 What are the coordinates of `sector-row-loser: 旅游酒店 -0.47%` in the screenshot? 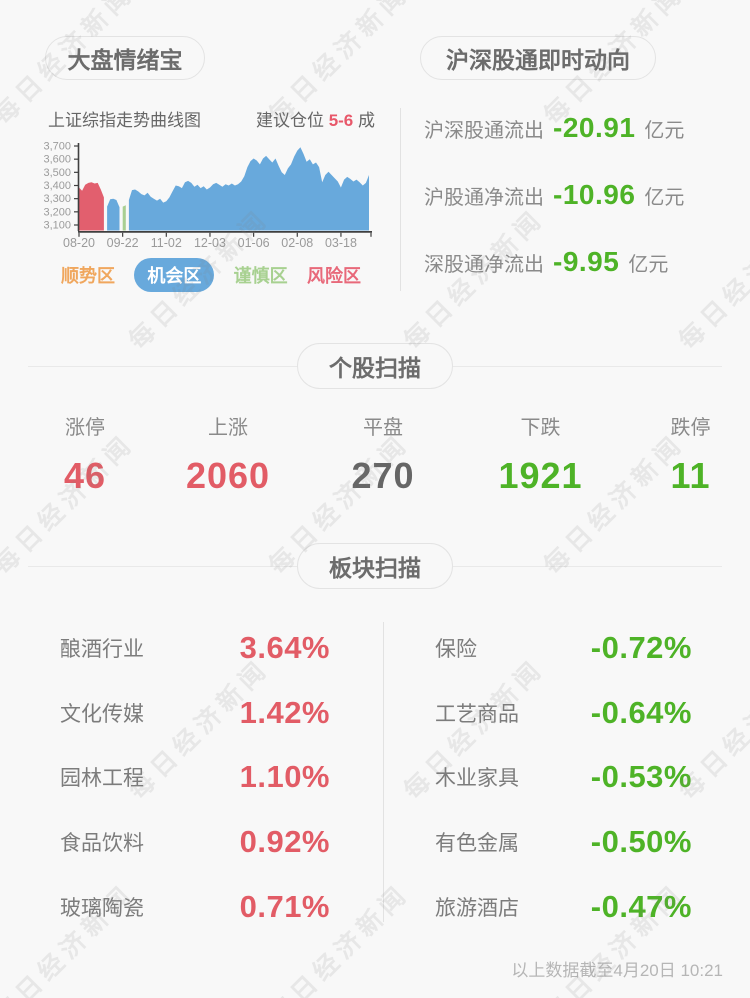 It's located at (563, 907).